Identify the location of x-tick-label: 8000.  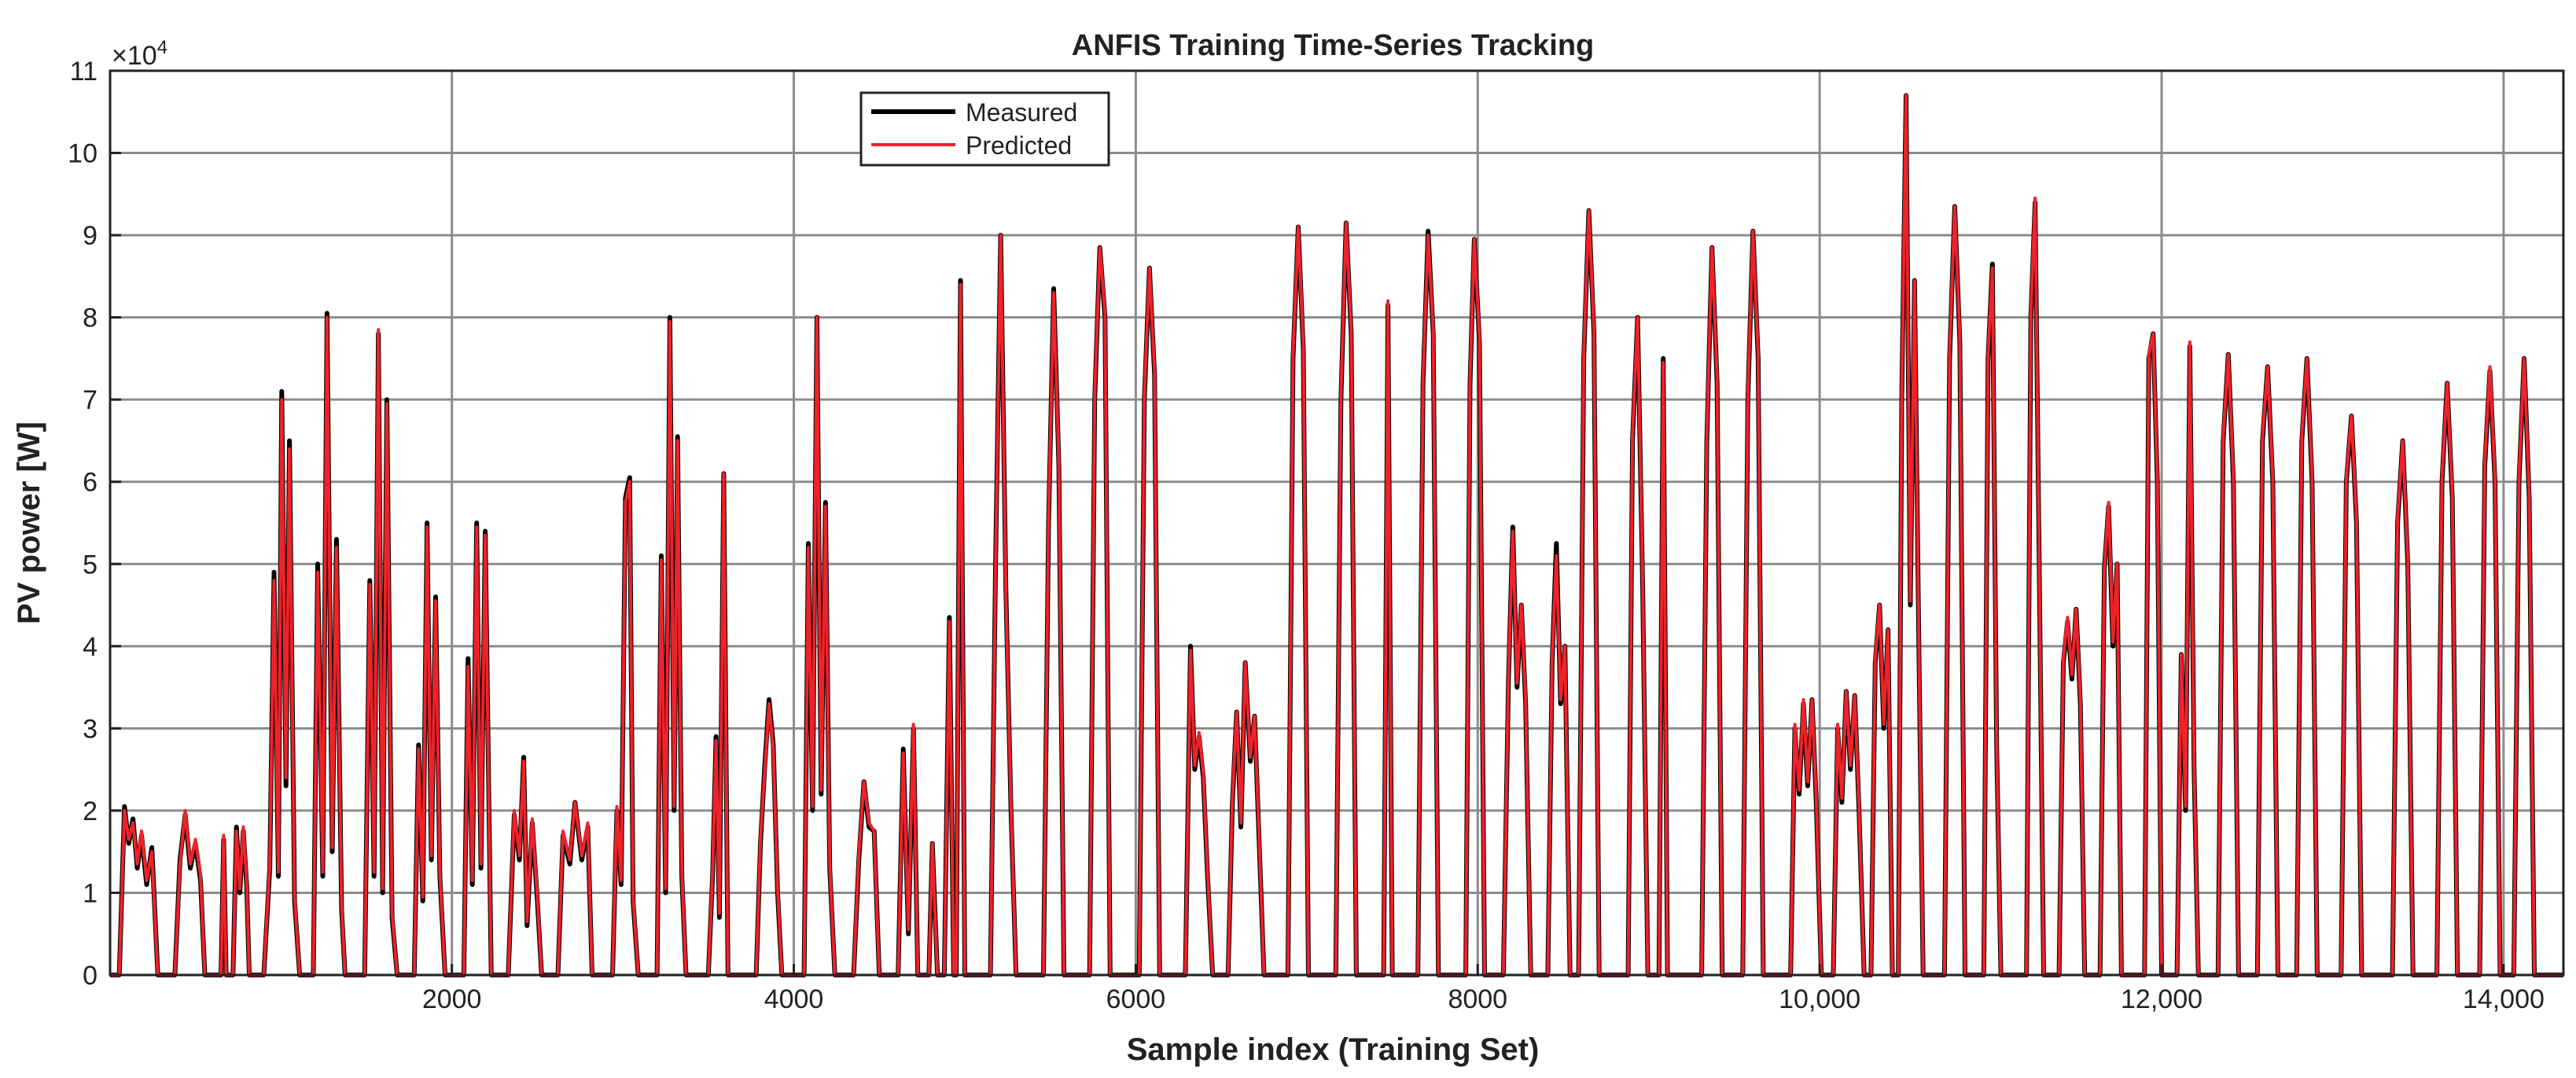
(1477, 999).